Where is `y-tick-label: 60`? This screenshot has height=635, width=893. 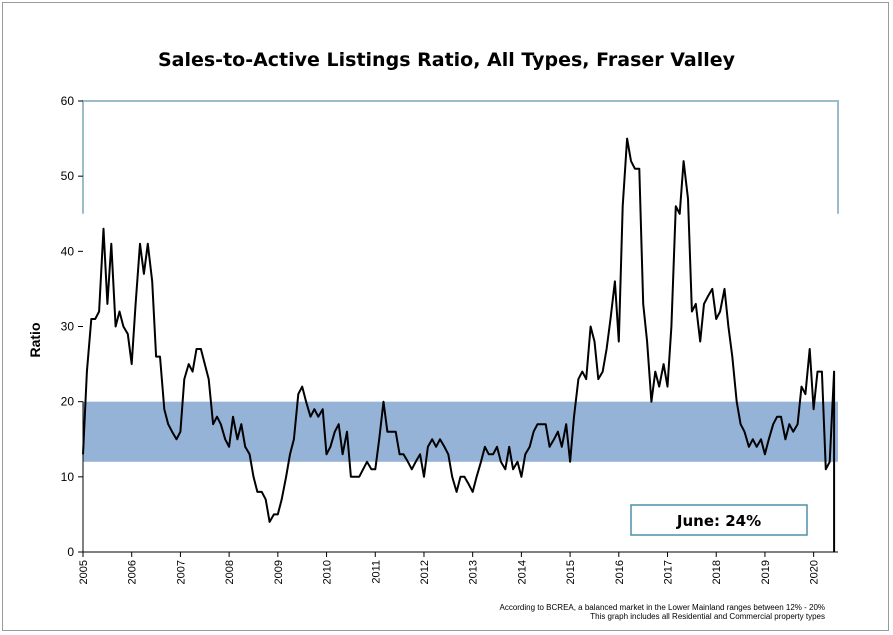 y-tick-label: 60 is located at coordinates (68, 101).